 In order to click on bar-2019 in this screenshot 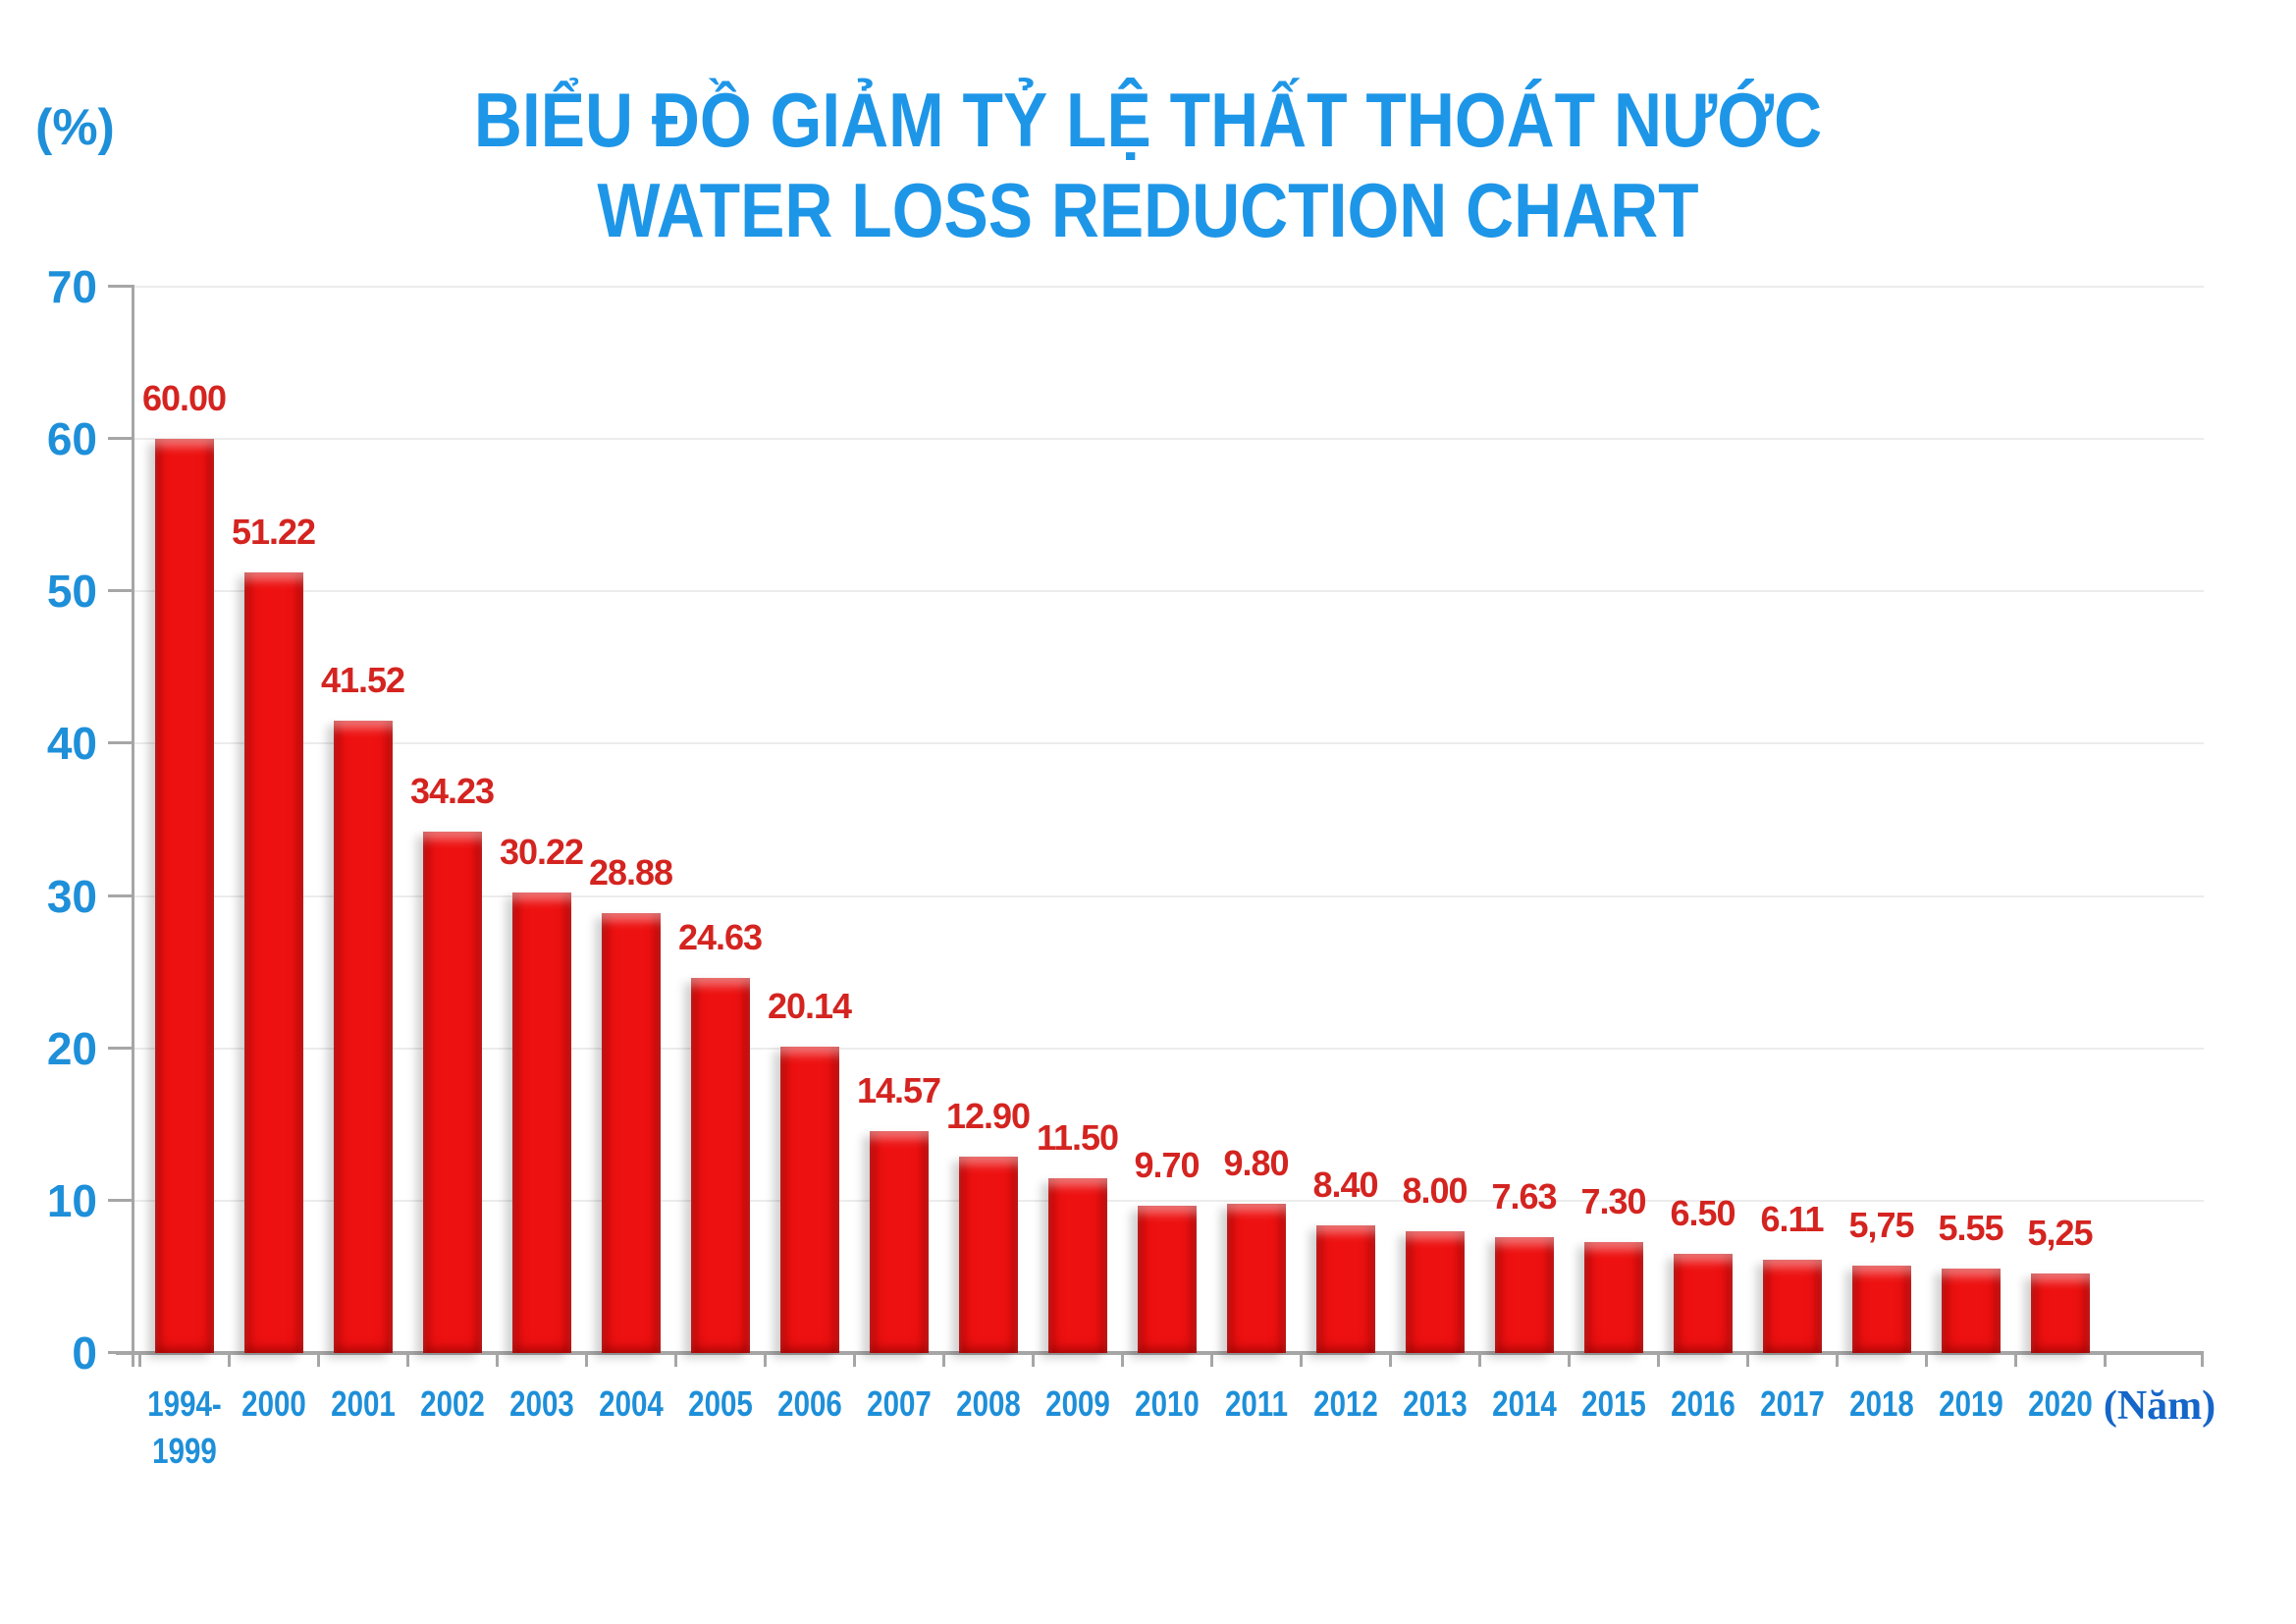, I will do `click(1971, 1310)`.